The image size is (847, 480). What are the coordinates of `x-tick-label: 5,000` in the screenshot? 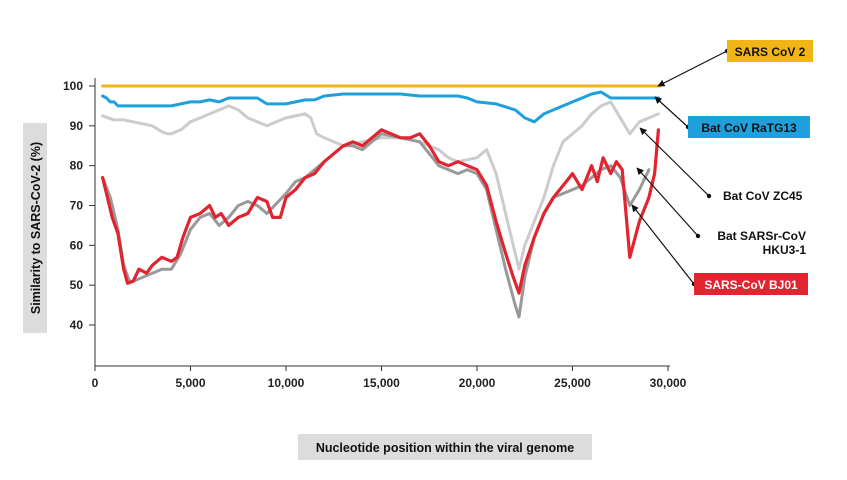 It's located at (190, 383).